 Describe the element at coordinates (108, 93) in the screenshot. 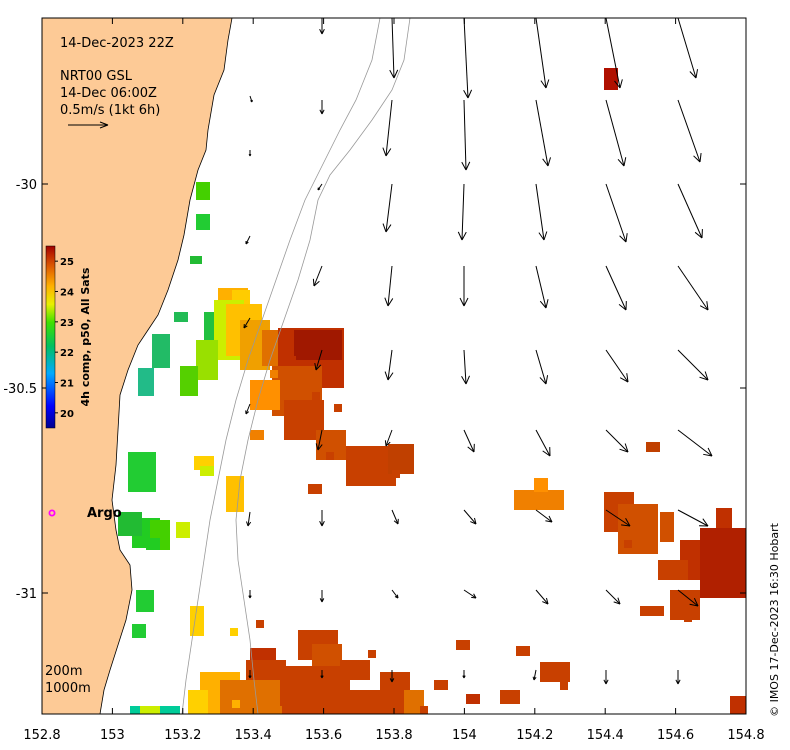

I see `current-time-label: 14-Dec 06:00Z` at that location.